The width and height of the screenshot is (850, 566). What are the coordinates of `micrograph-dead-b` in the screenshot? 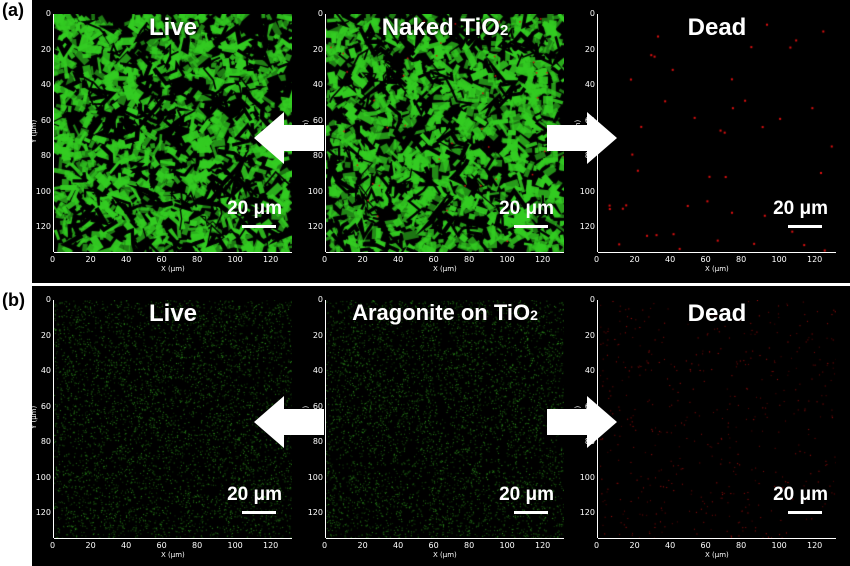 It's located at (717, 419).